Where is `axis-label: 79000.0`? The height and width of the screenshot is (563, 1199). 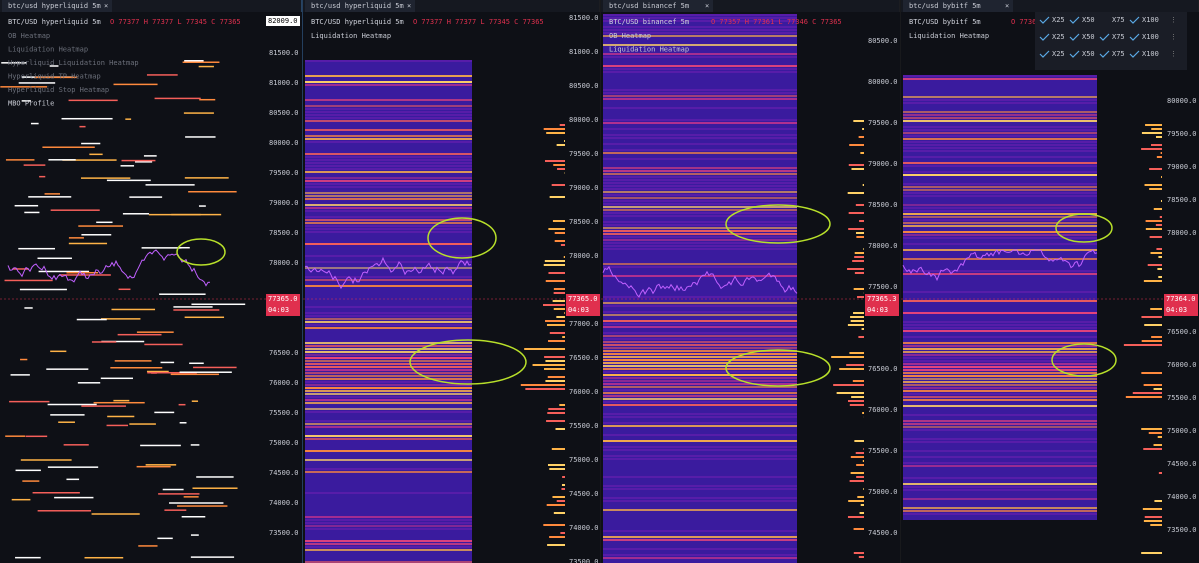 axis-label: 79000.0 is located at coordinates (584, 188).